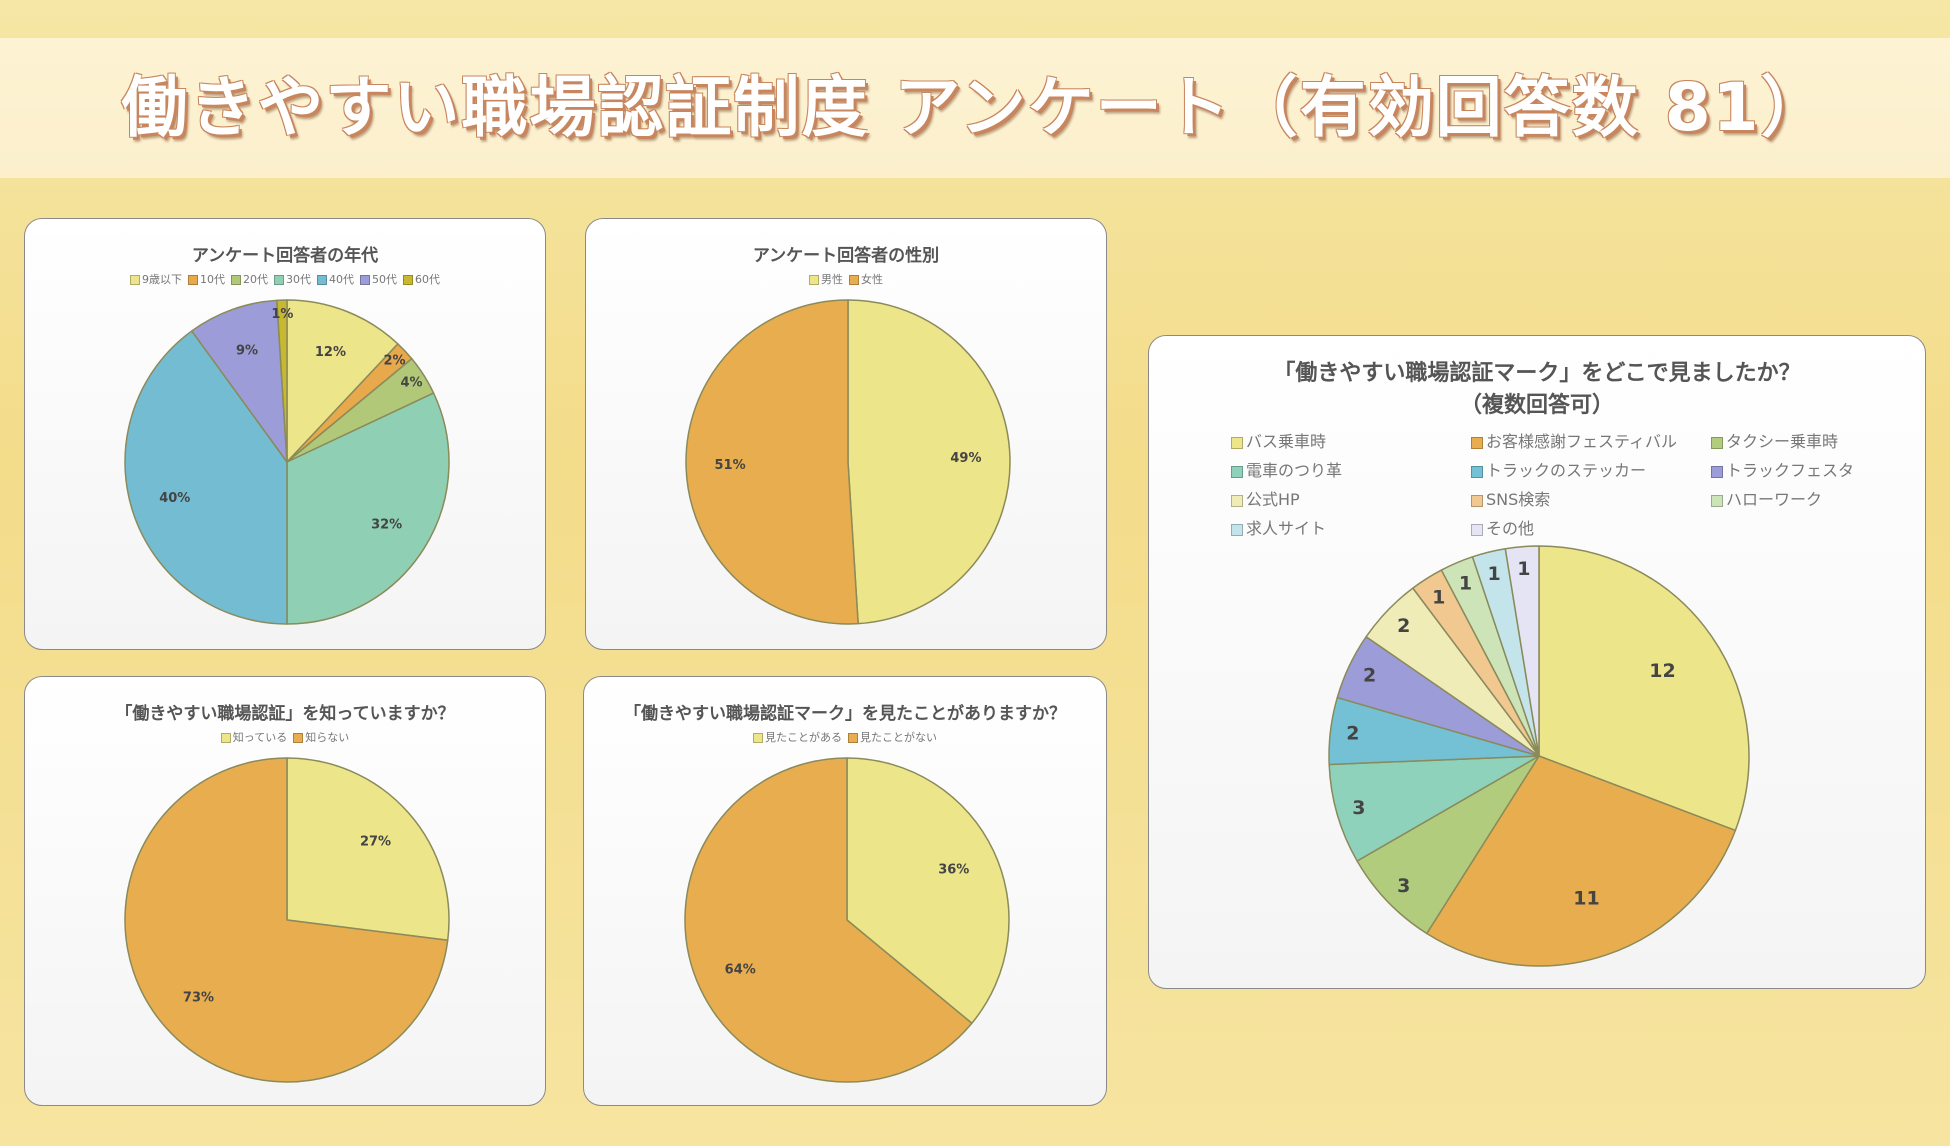  Describe the element at coordinates (375, 841) in the screenshot. I see `pie-data-label: 27%` at that location.